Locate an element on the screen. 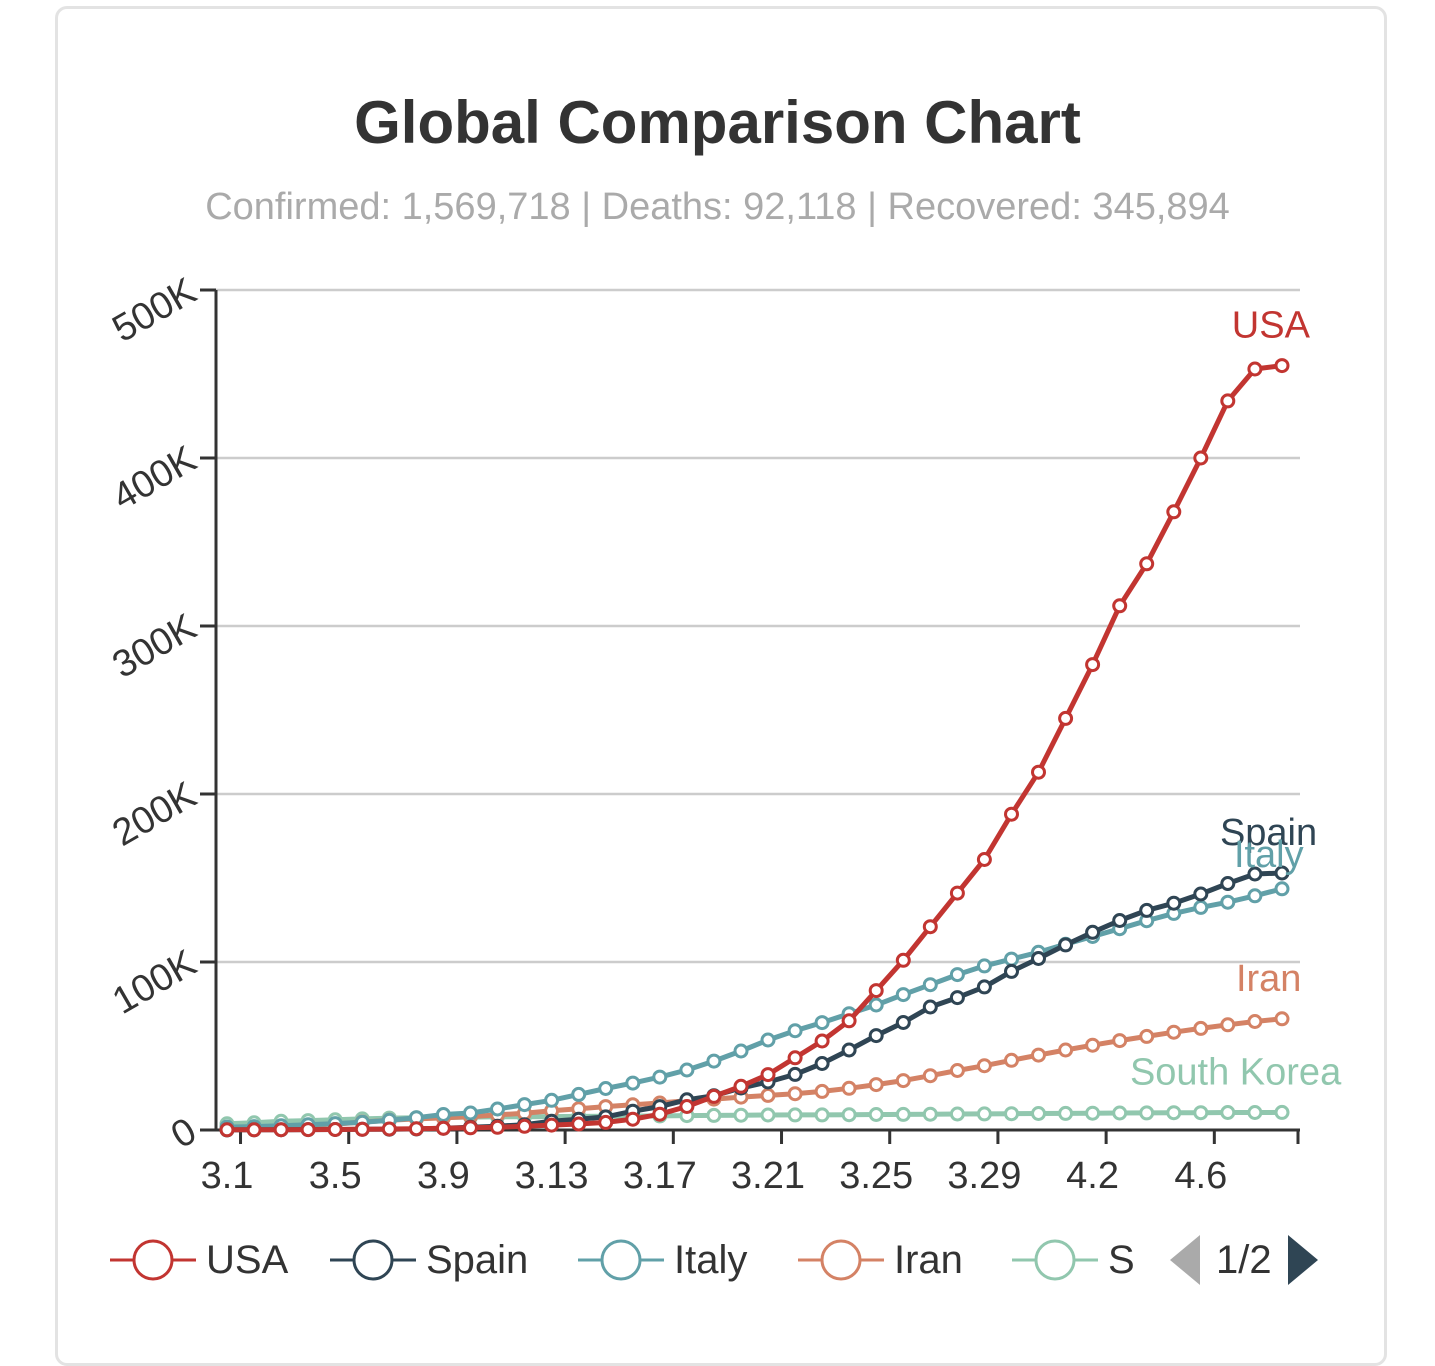 This screenshot has height=1366, width=1435. legend-label: Spain is located at coordinates (477, 1259).